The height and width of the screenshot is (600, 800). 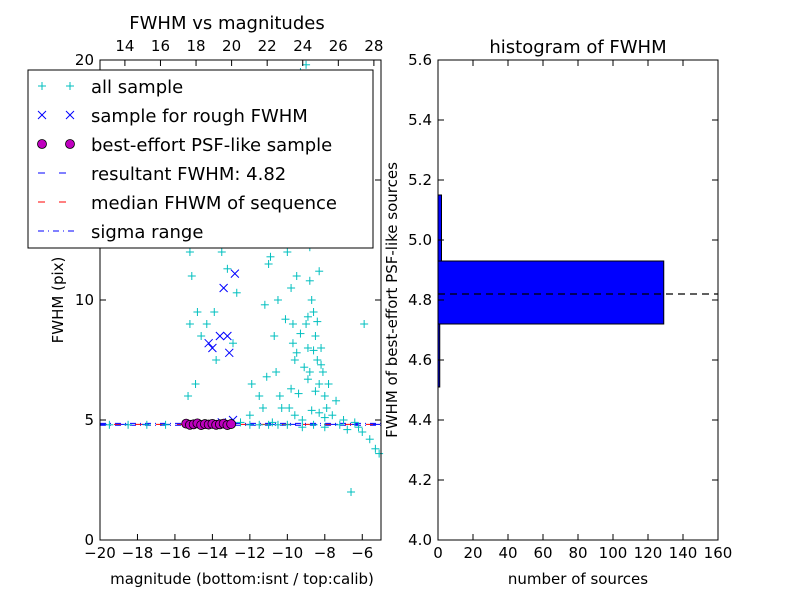 What do you see at coordinates (213, 553) in the screenshot?
I see `x-tick-label: −14` at bounding box center [213, 553].